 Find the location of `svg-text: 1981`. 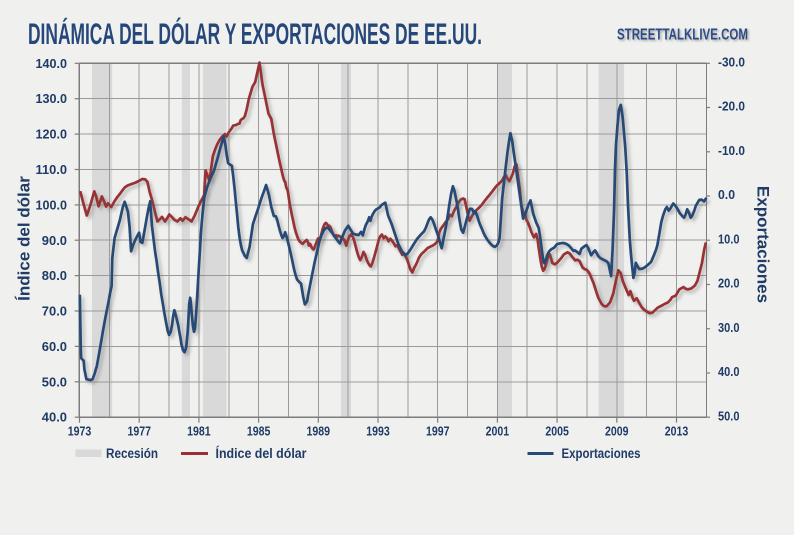

svg-text: 1981 is located at coordinates (199, 431).